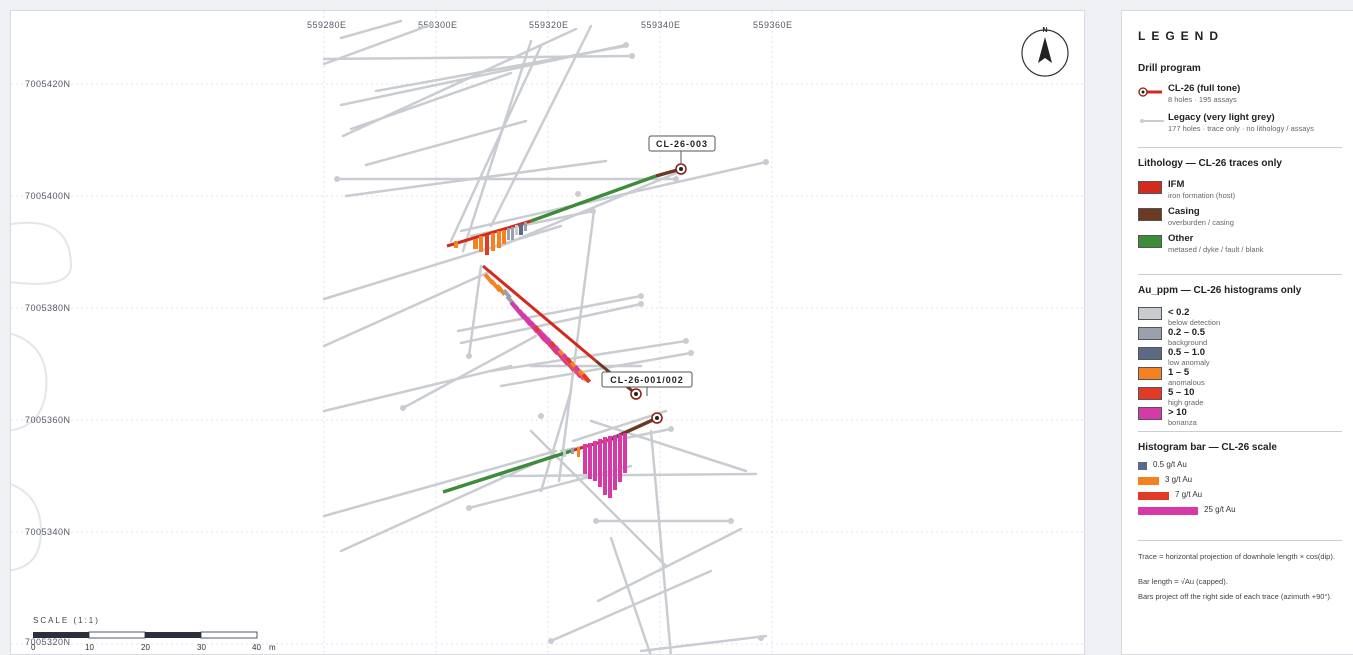 This screenshot has width=1353, height=655. What do you see at coordinates (682, 144) in the screenshot?
I see `callout-label: CL-26-003` at bounding box center [682, 144].